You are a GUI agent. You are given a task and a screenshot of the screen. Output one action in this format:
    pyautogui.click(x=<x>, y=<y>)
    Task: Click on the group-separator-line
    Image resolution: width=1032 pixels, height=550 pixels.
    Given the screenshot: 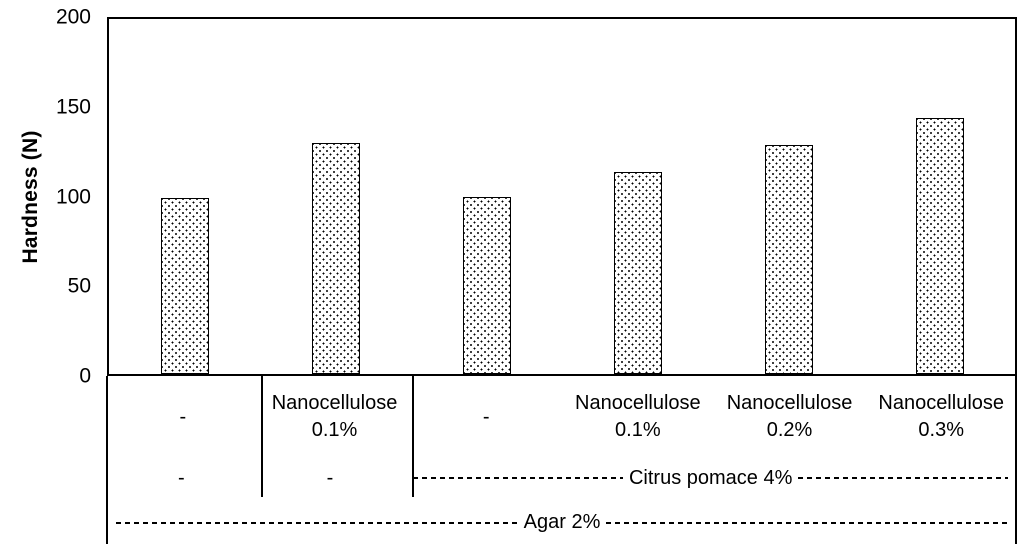 What is the action you would take?
    pyautogui.click(x=413, y=436)
    